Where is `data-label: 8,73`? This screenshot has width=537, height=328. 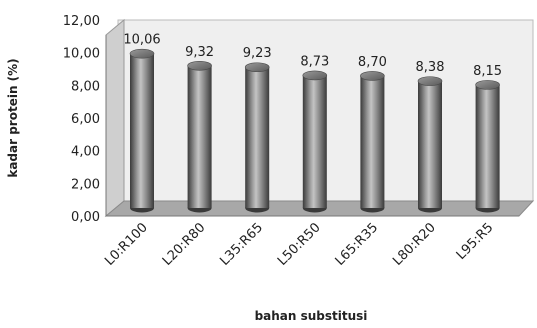
data-label: 8,73 is located at coordinates (314, 61).